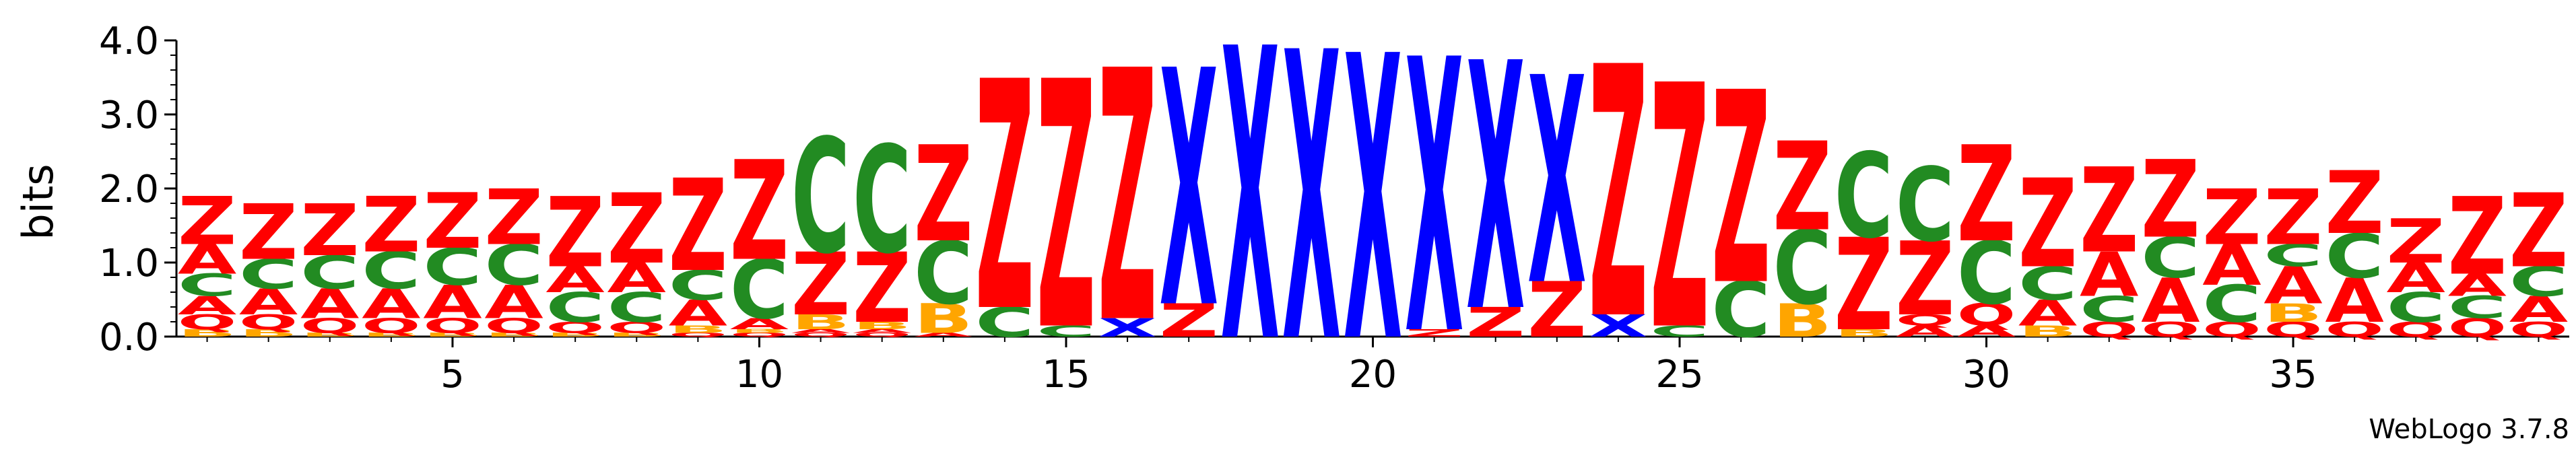  I want to click on weblogo-credit: WebLogo 3.7.8, so click(2469, 429).